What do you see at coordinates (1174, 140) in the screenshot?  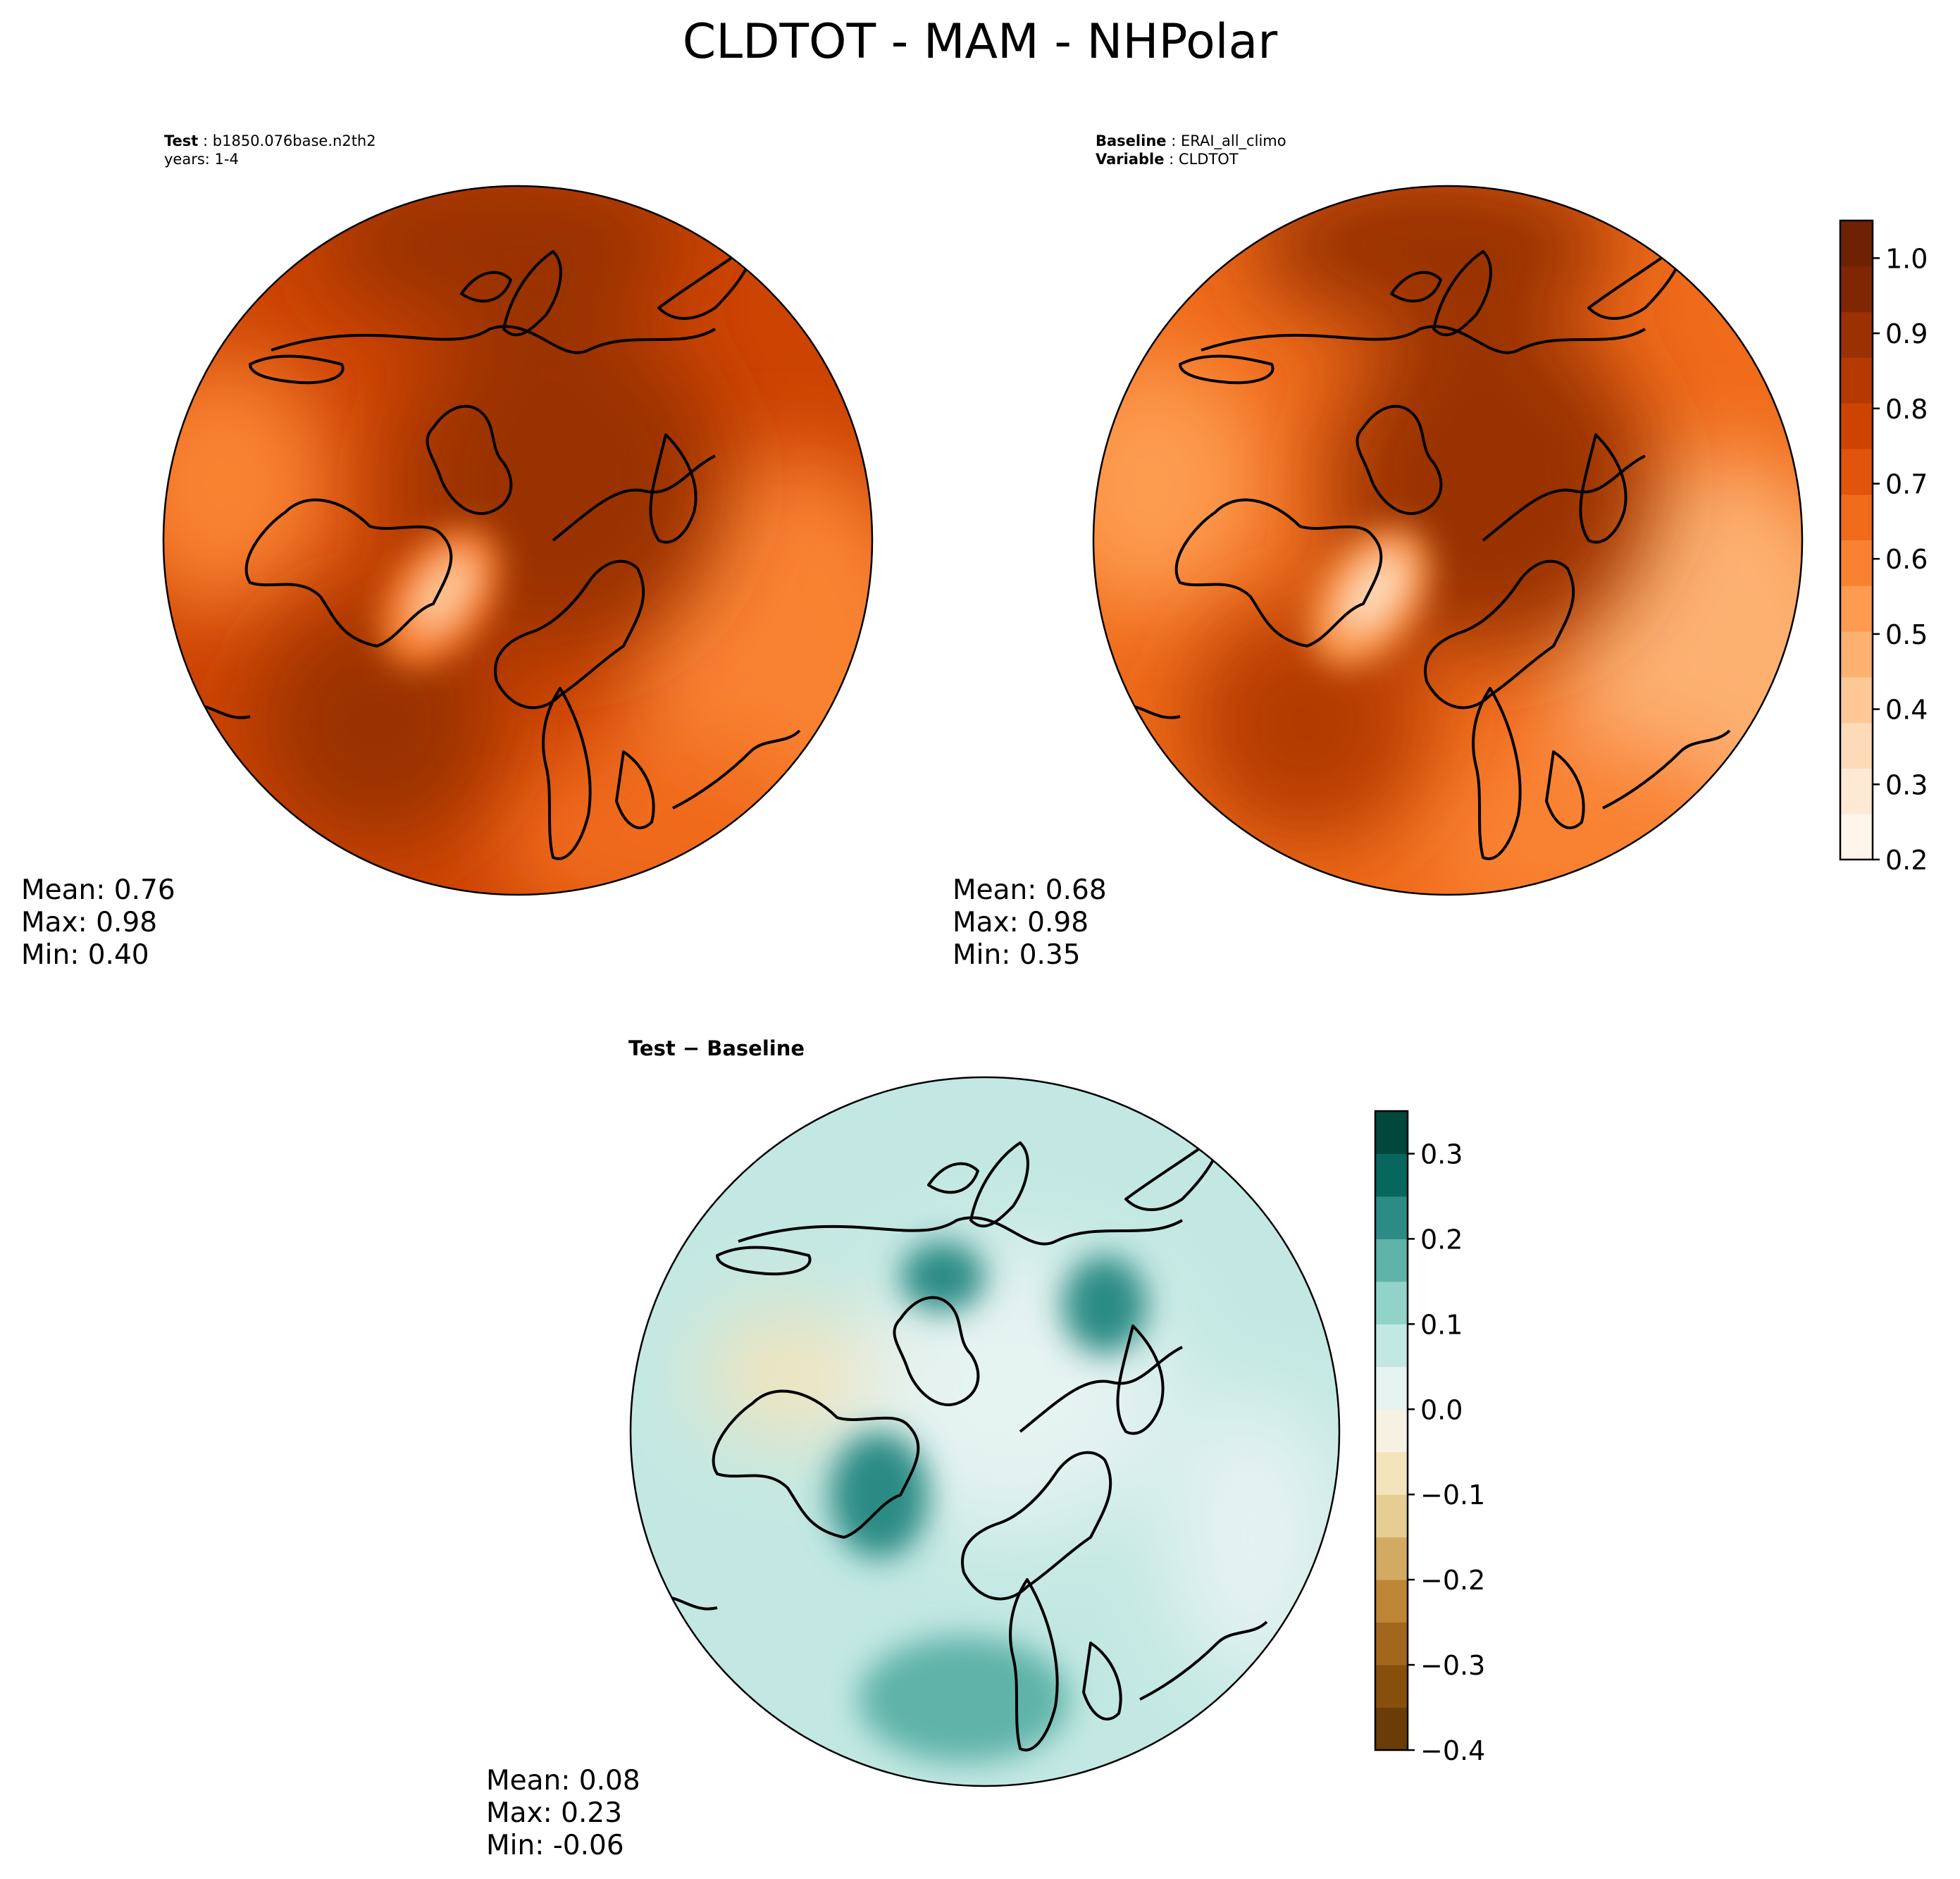 I see `baseline-header-sep: :` at bounding box center [1174, 140].